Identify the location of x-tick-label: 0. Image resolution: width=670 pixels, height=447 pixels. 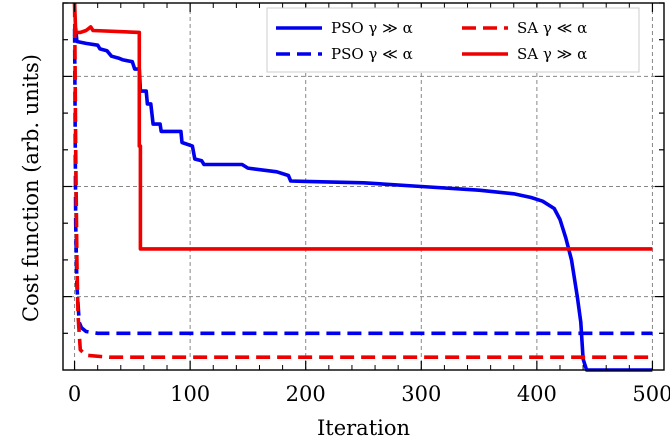
(74, 394).